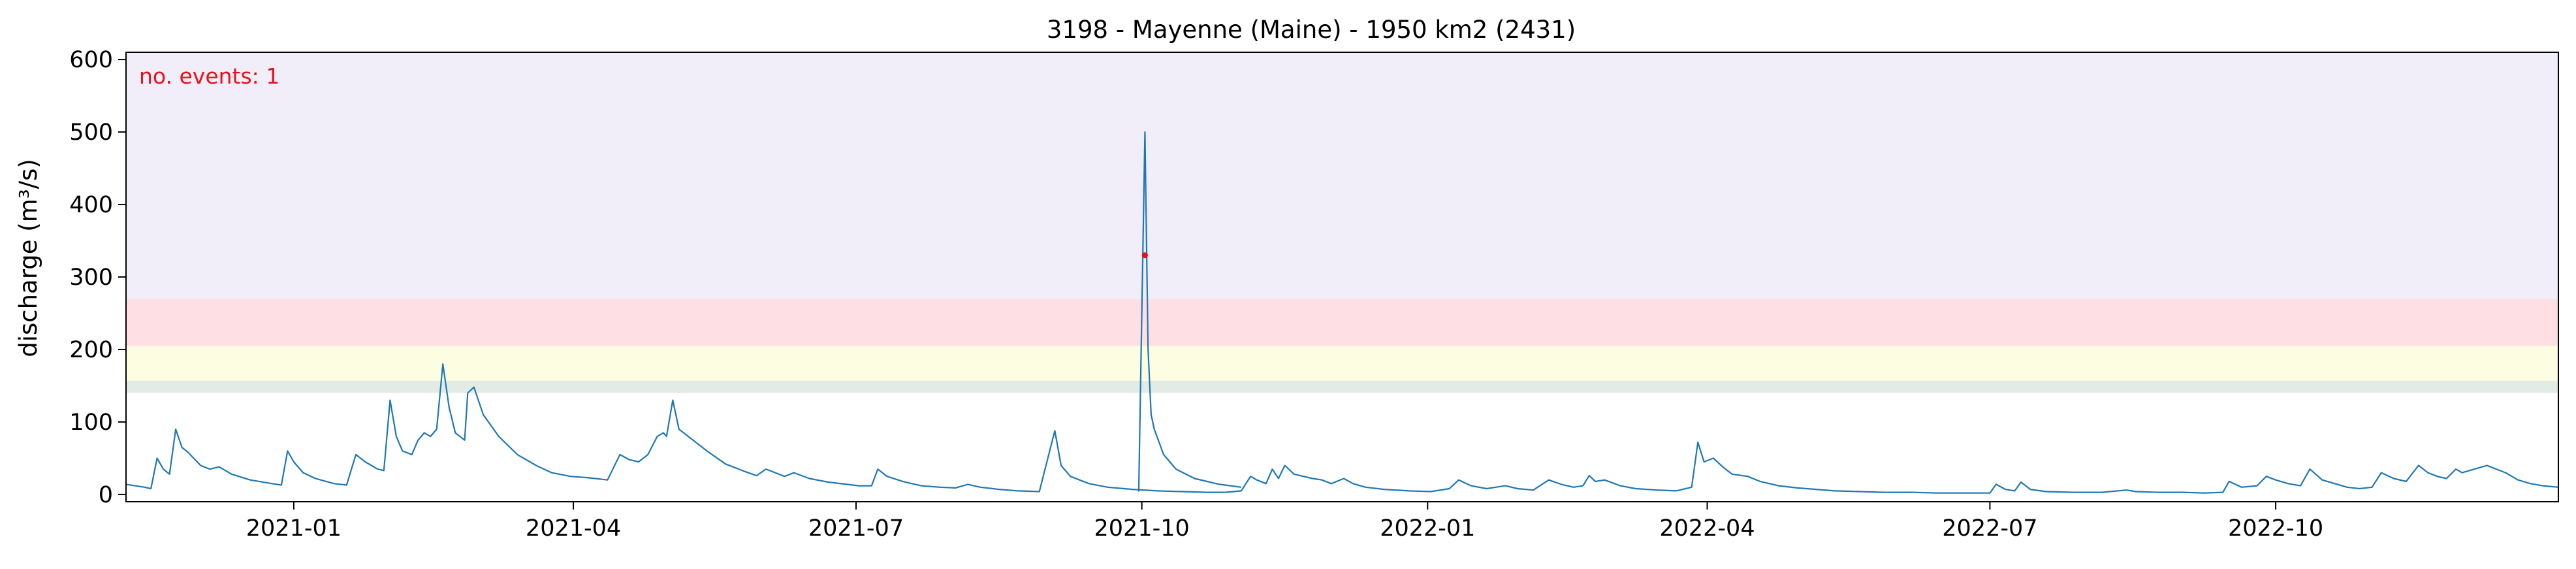 Image resolution: width=2576 pixels, height=569 pixels. Describe the element at coordinates (294, 528) in the screenshot. I see `x-tick-label: 2021-01` at that location.